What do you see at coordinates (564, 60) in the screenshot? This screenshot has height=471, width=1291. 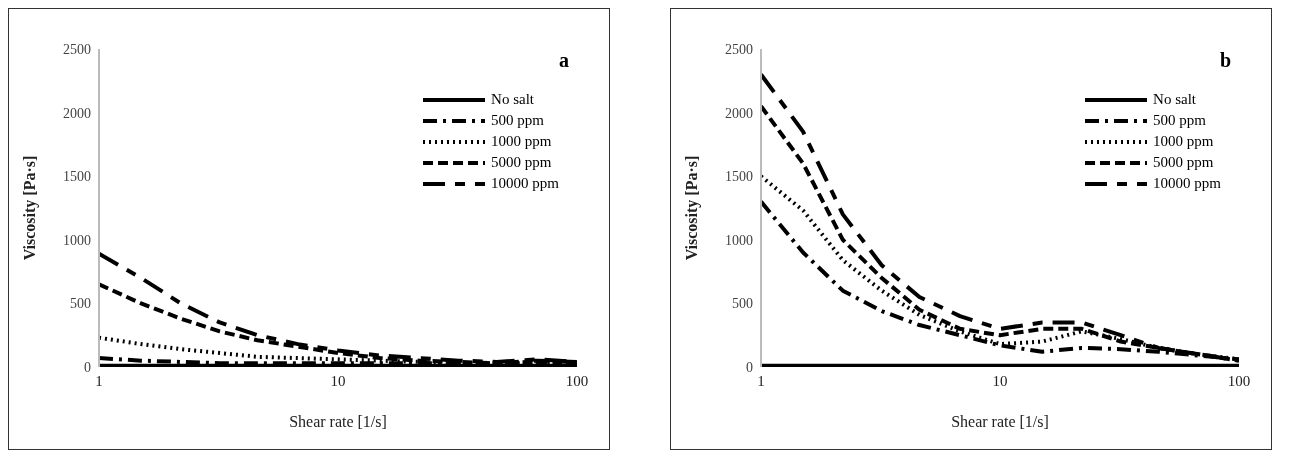 I see `chart-title: a` at bounding box center [564, 60].